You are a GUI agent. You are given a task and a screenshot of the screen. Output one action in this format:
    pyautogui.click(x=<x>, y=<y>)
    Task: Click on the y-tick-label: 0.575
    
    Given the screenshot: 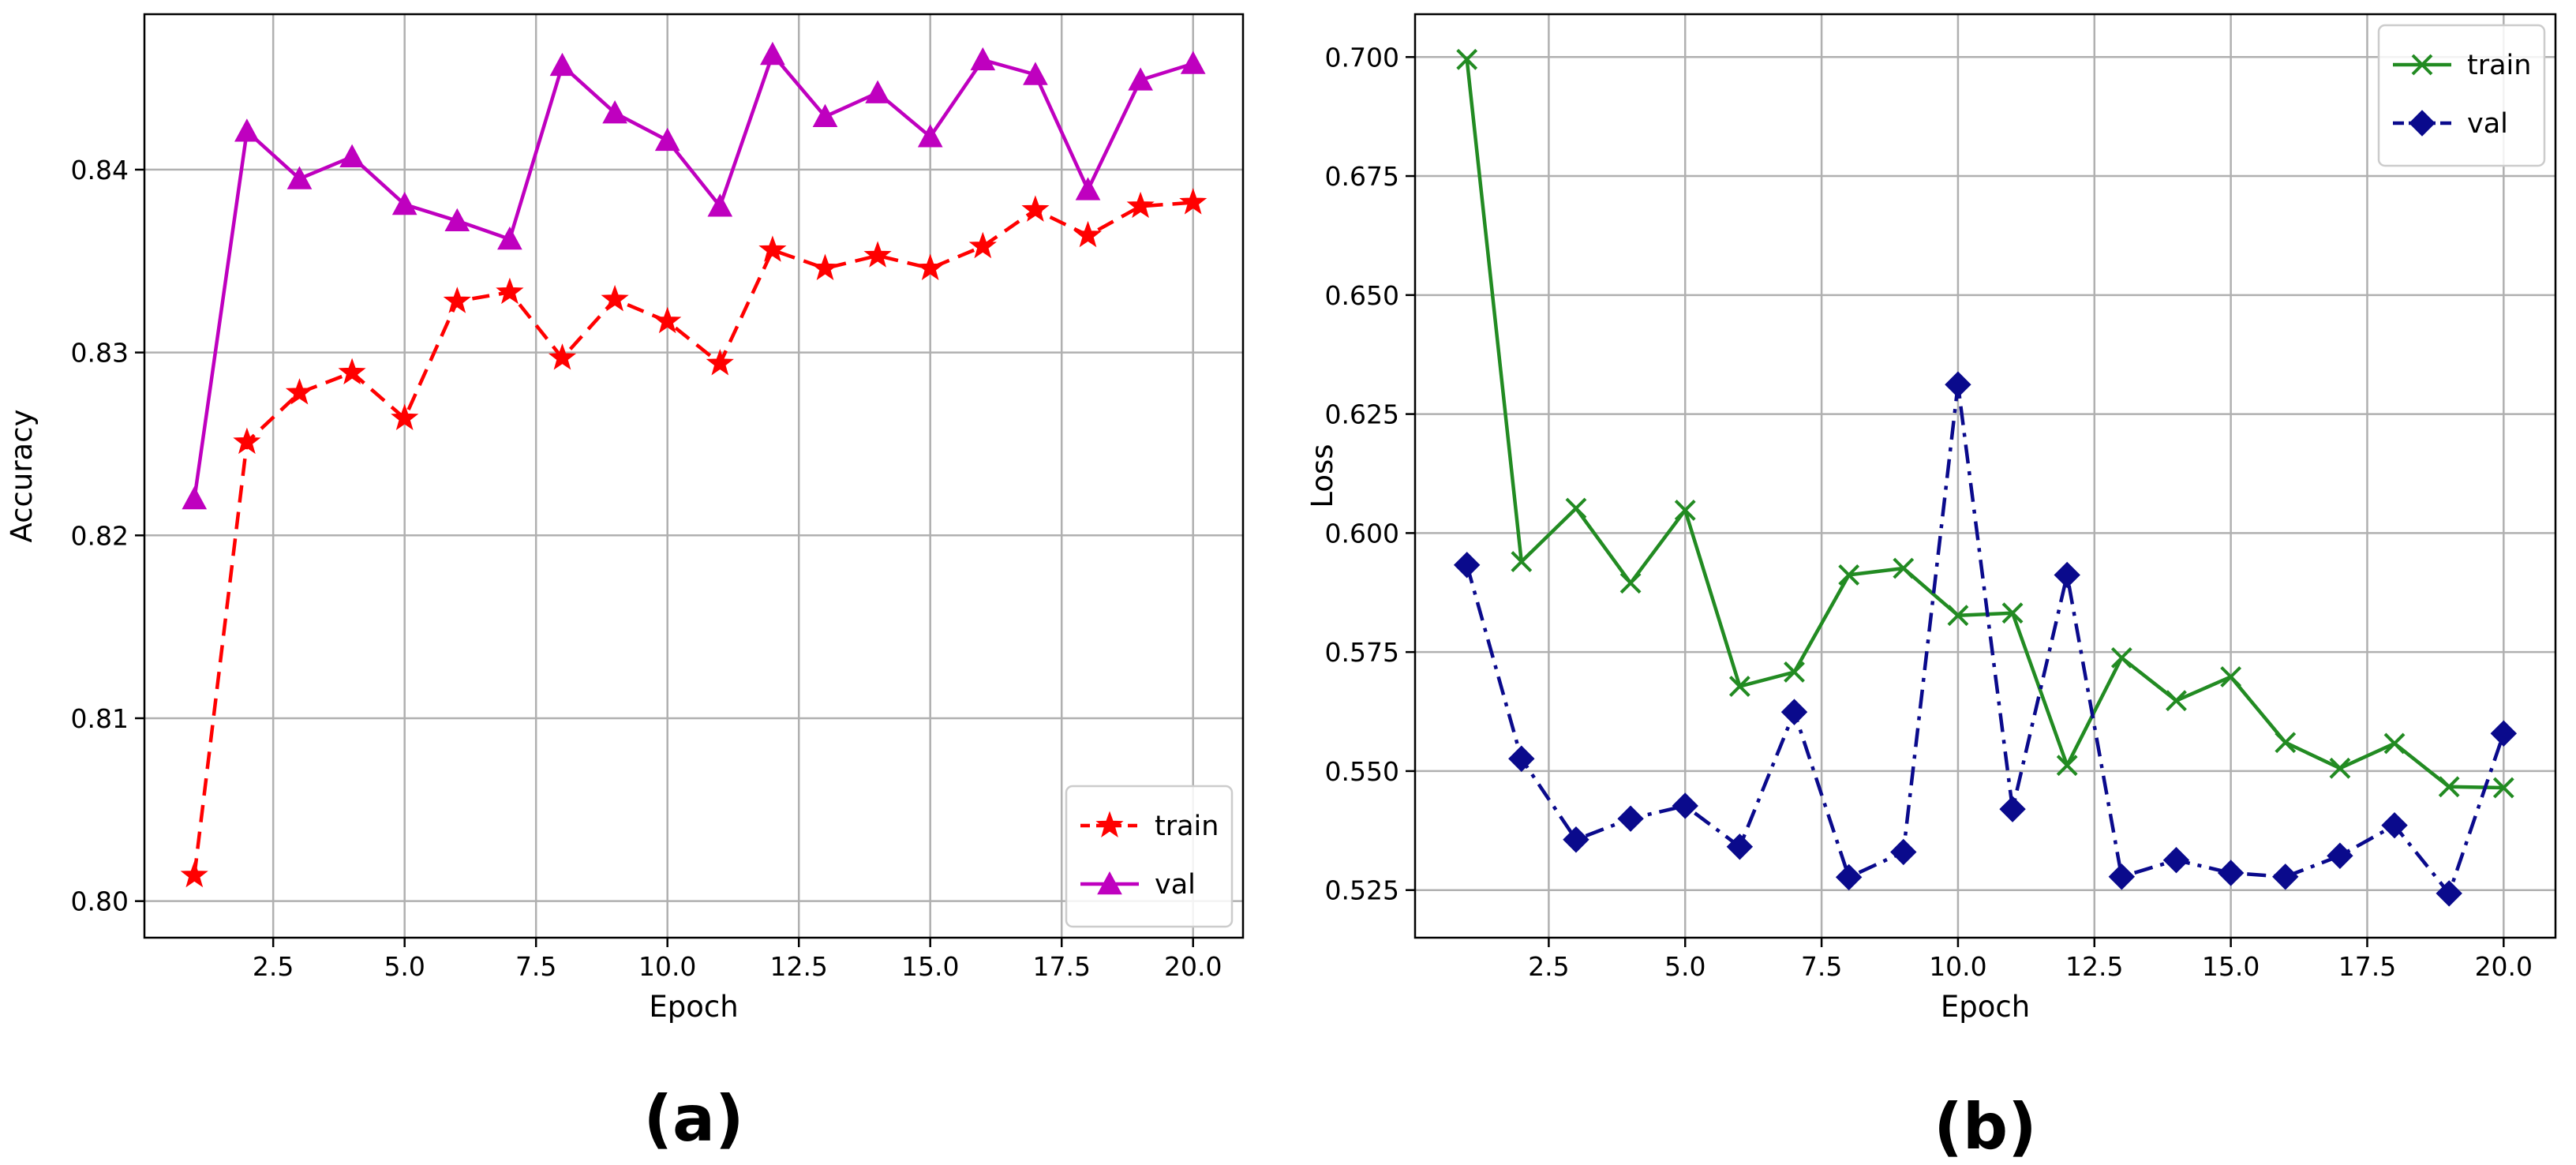 What is the action you would take?
    pyautogui.click(x=1362, y=652)
    